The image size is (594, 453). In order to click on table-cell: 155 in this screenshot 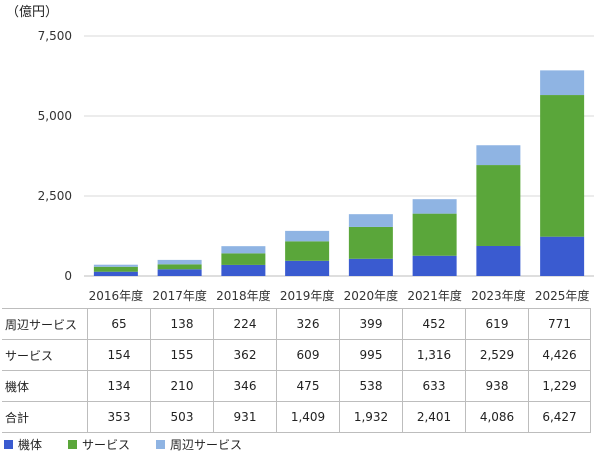, I will do `click(182, 355)`.